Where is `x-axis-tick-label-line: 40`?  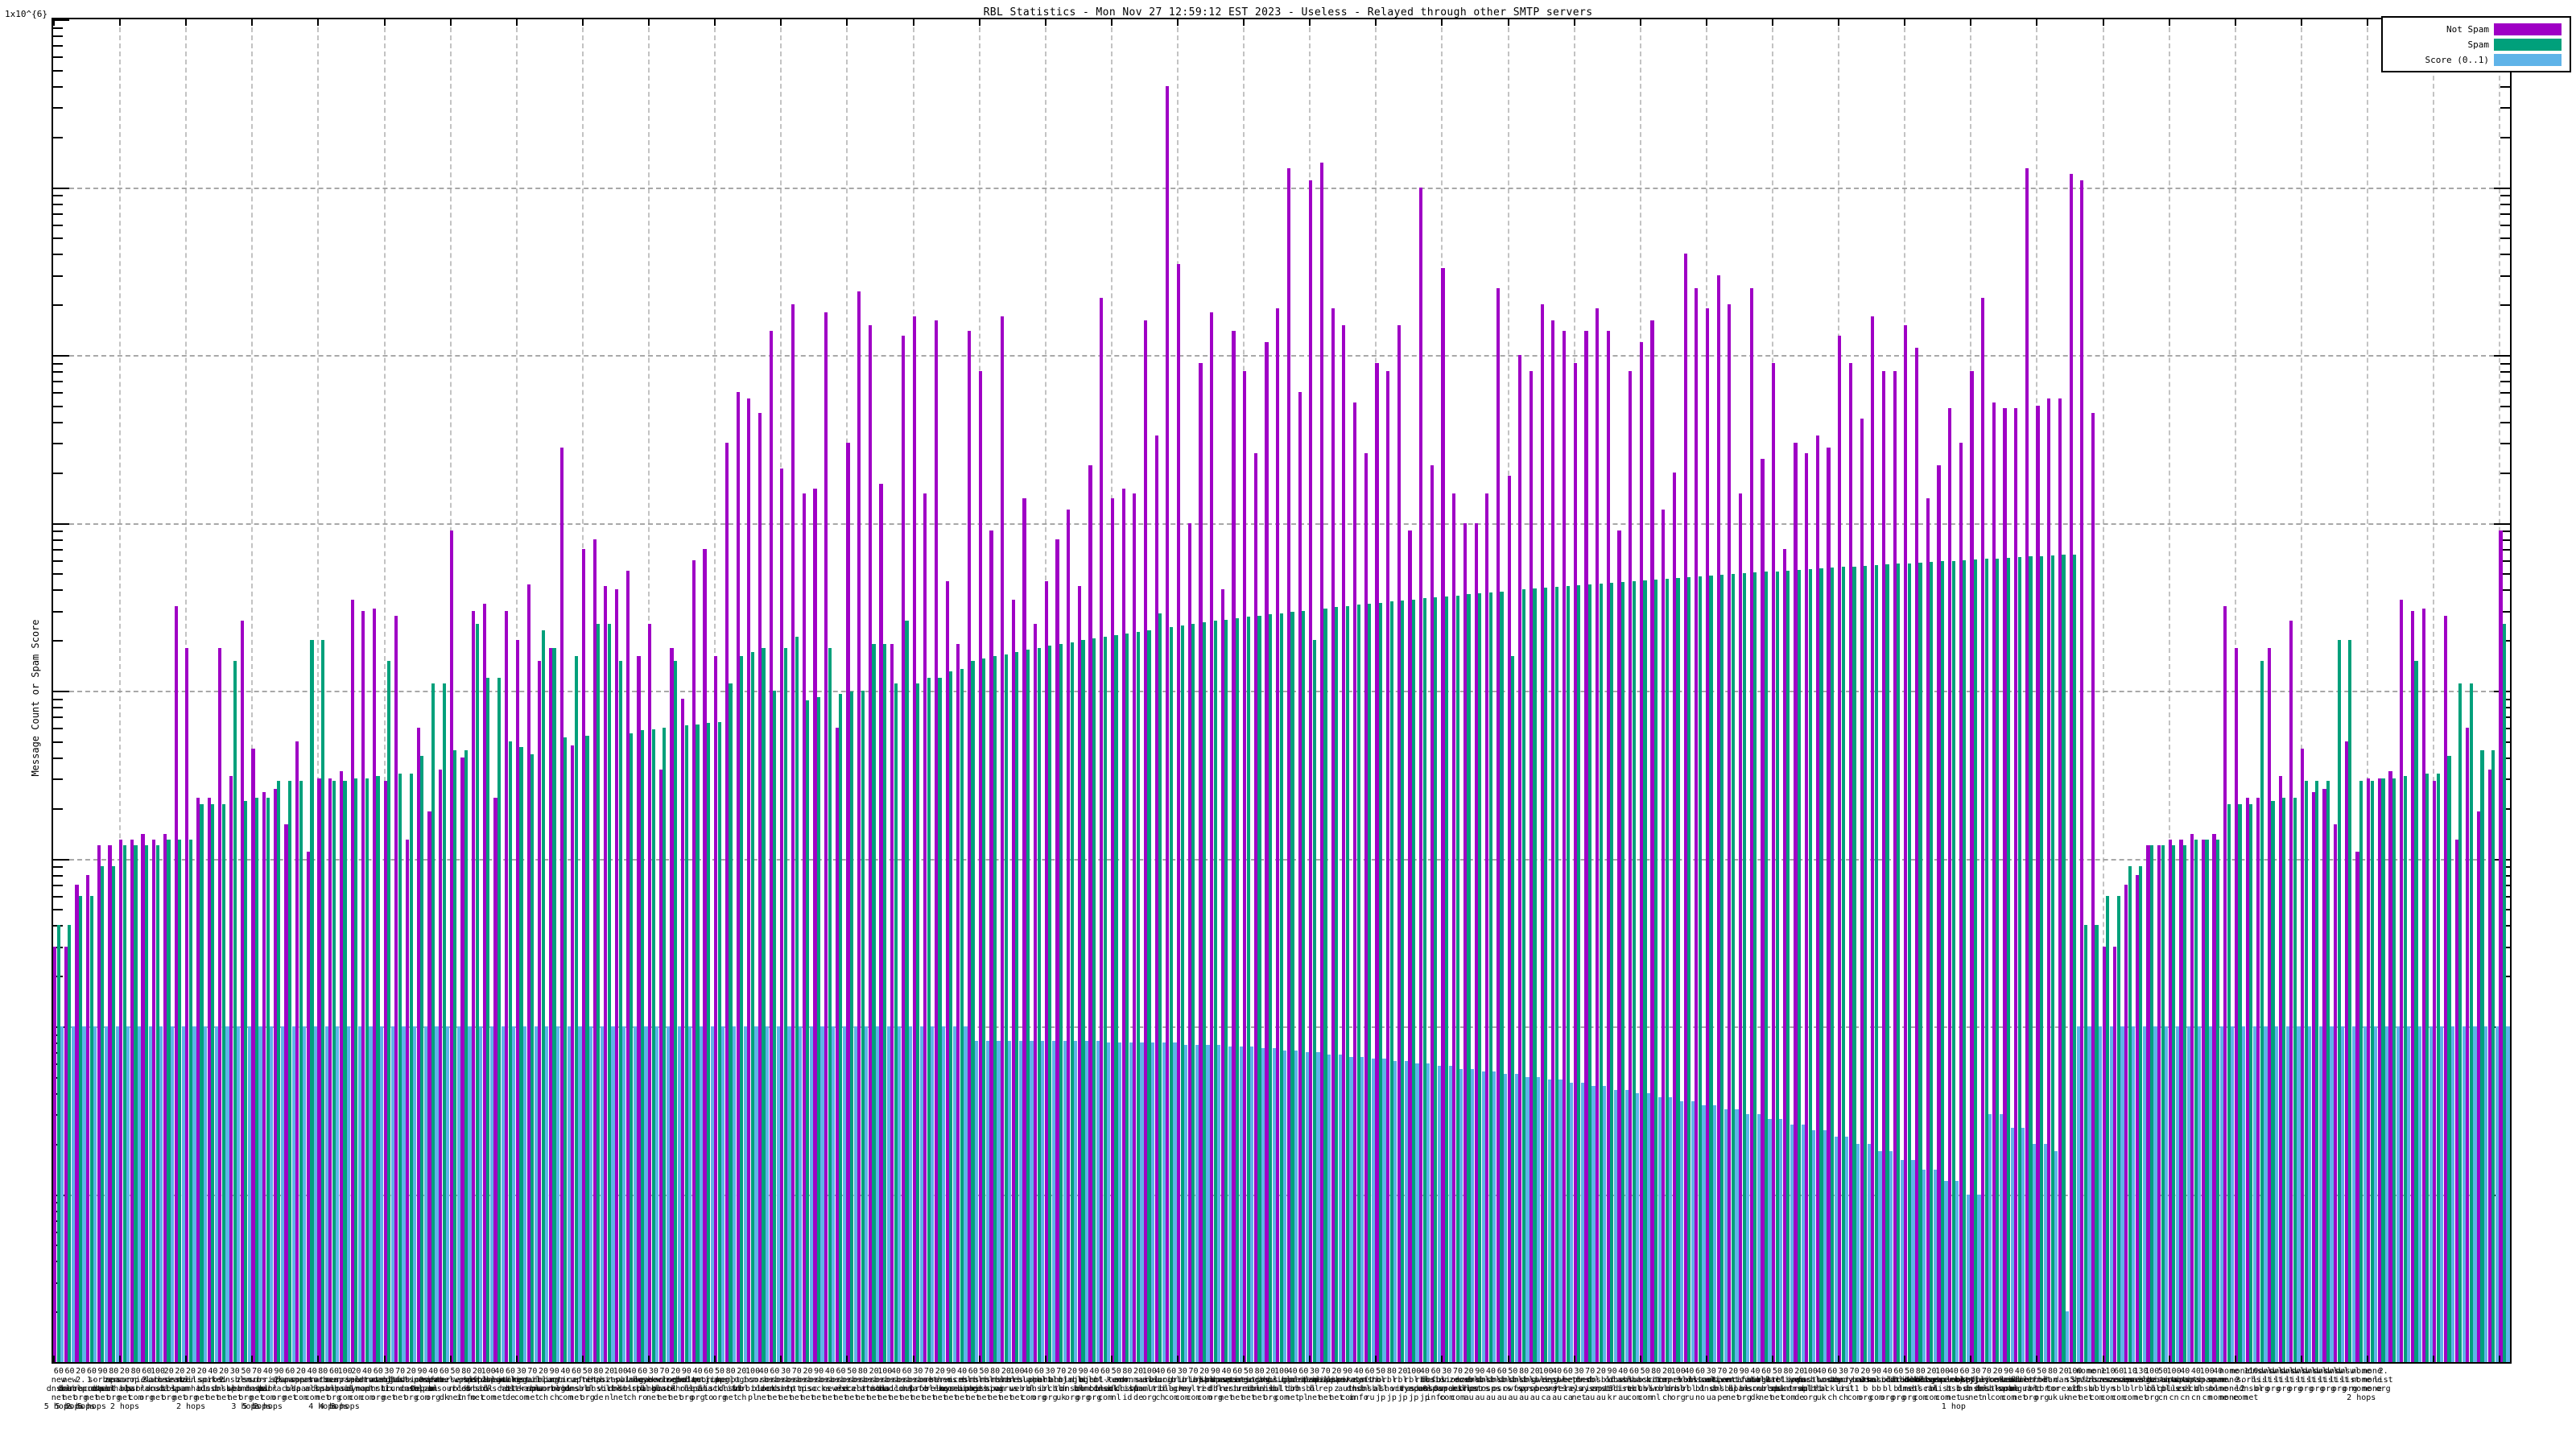
x-axis-tick-label-line: 40 is located at coordinates (213, 1371).